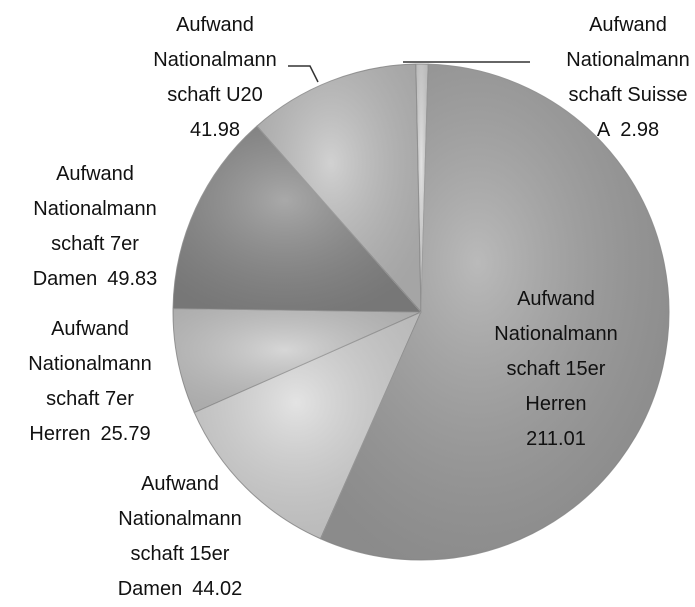 This screenshot has height=607, width=695. Describe the element at coordinates (125, 434) in the screenshot. I see `value-label: 25.79` at that location.